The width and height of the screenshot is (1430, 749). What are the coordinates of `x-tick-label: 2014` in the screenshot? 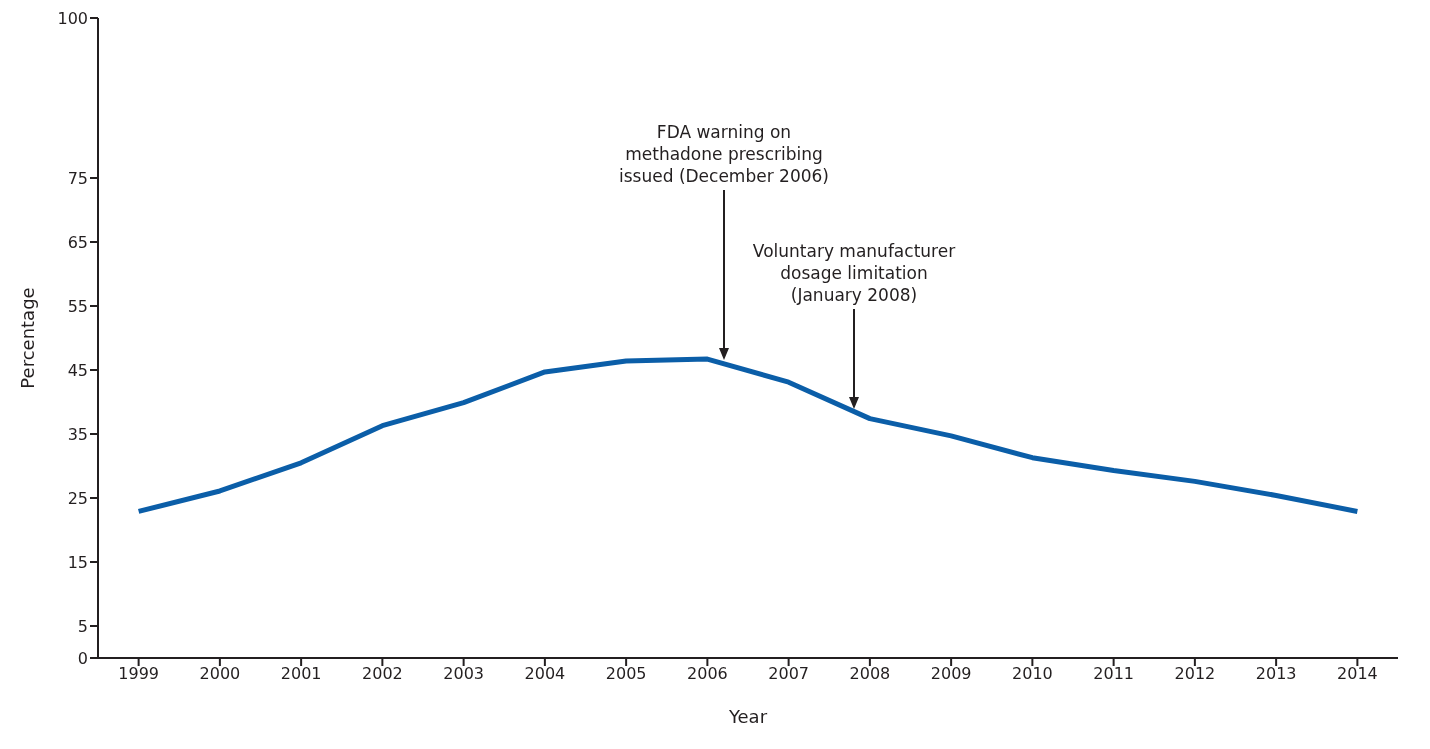 It's located at (1357, 674).